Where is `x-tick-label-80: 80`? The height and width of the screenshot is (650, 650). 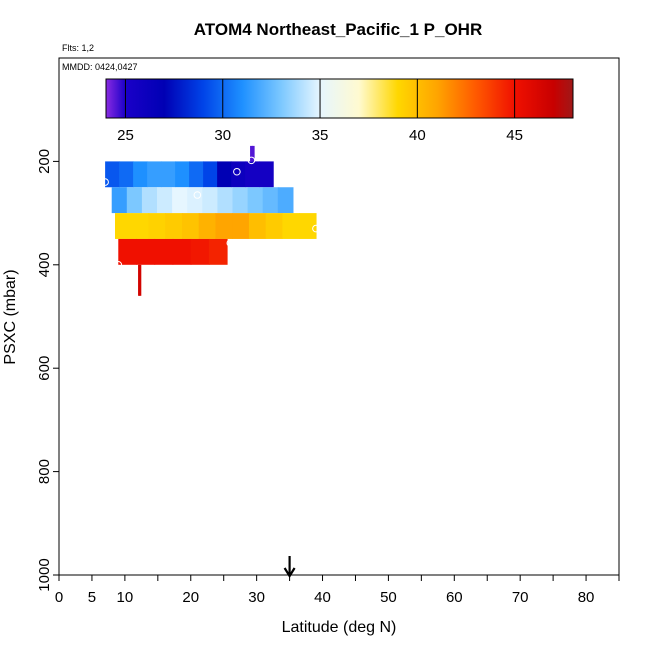
x-tick-label-80: 80 is located at coordinates (586, 597).